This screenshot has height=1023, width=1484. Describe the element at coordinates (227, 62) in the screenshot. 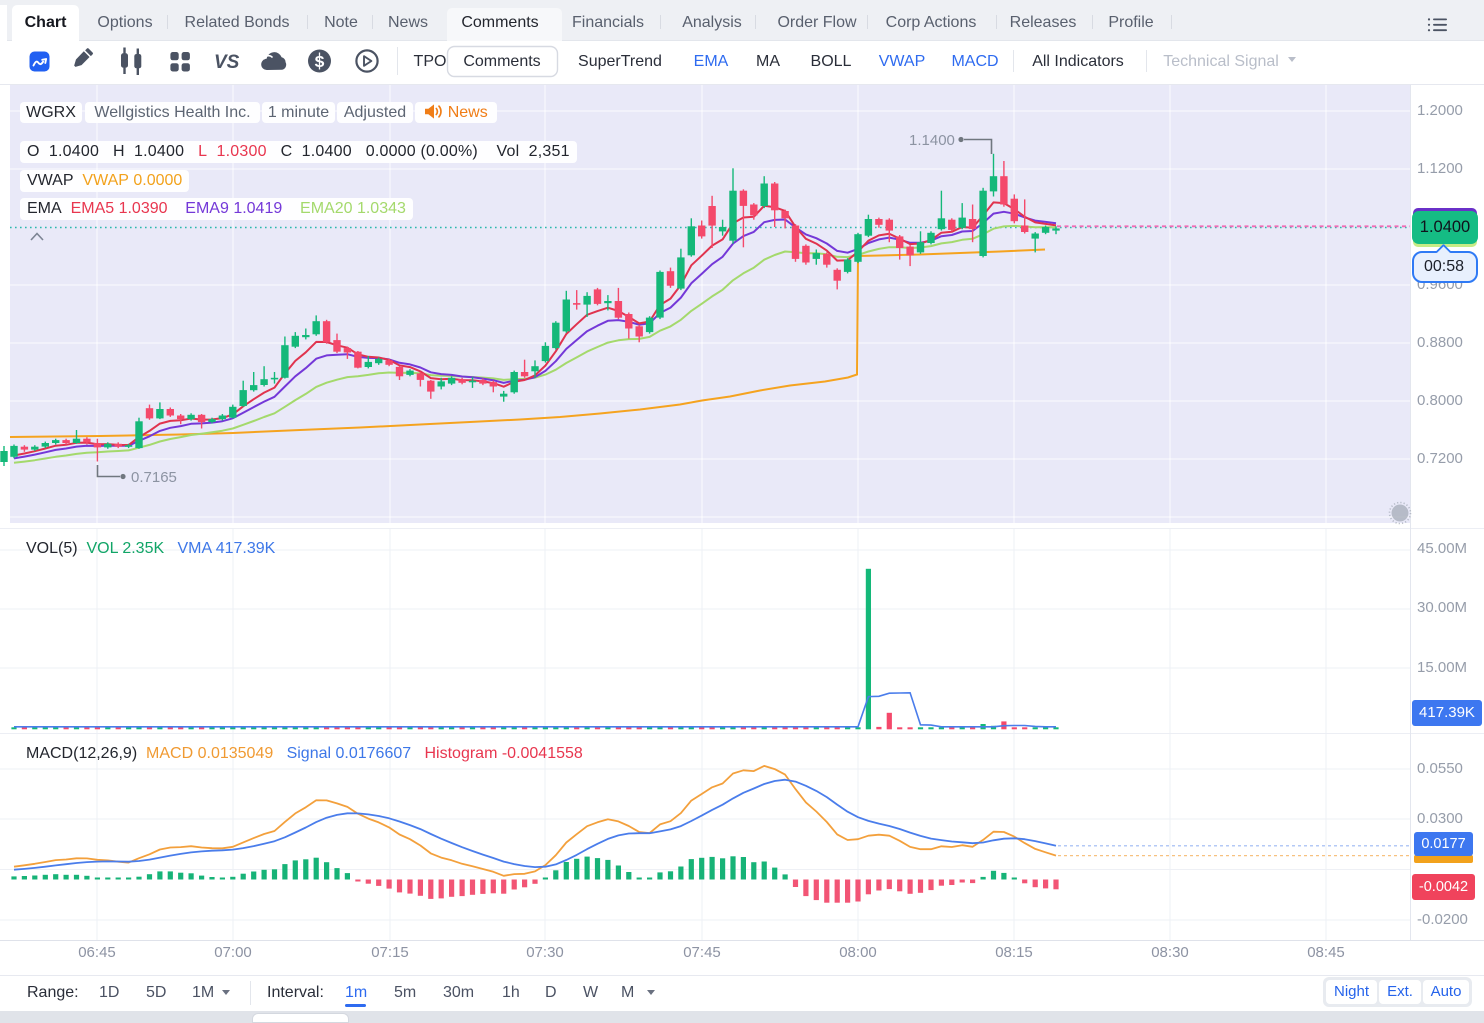

I see `svg-text: VS` at that location.